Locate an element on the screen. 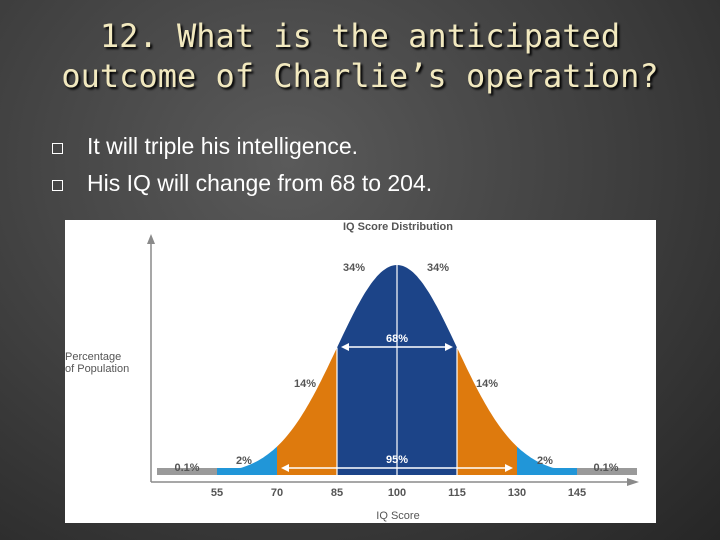 Image resolution: width=720 pixels, height=540 pixels. slide-title-line-2: outcome of Charlie’s operation? is located at coordinates (360, 76).